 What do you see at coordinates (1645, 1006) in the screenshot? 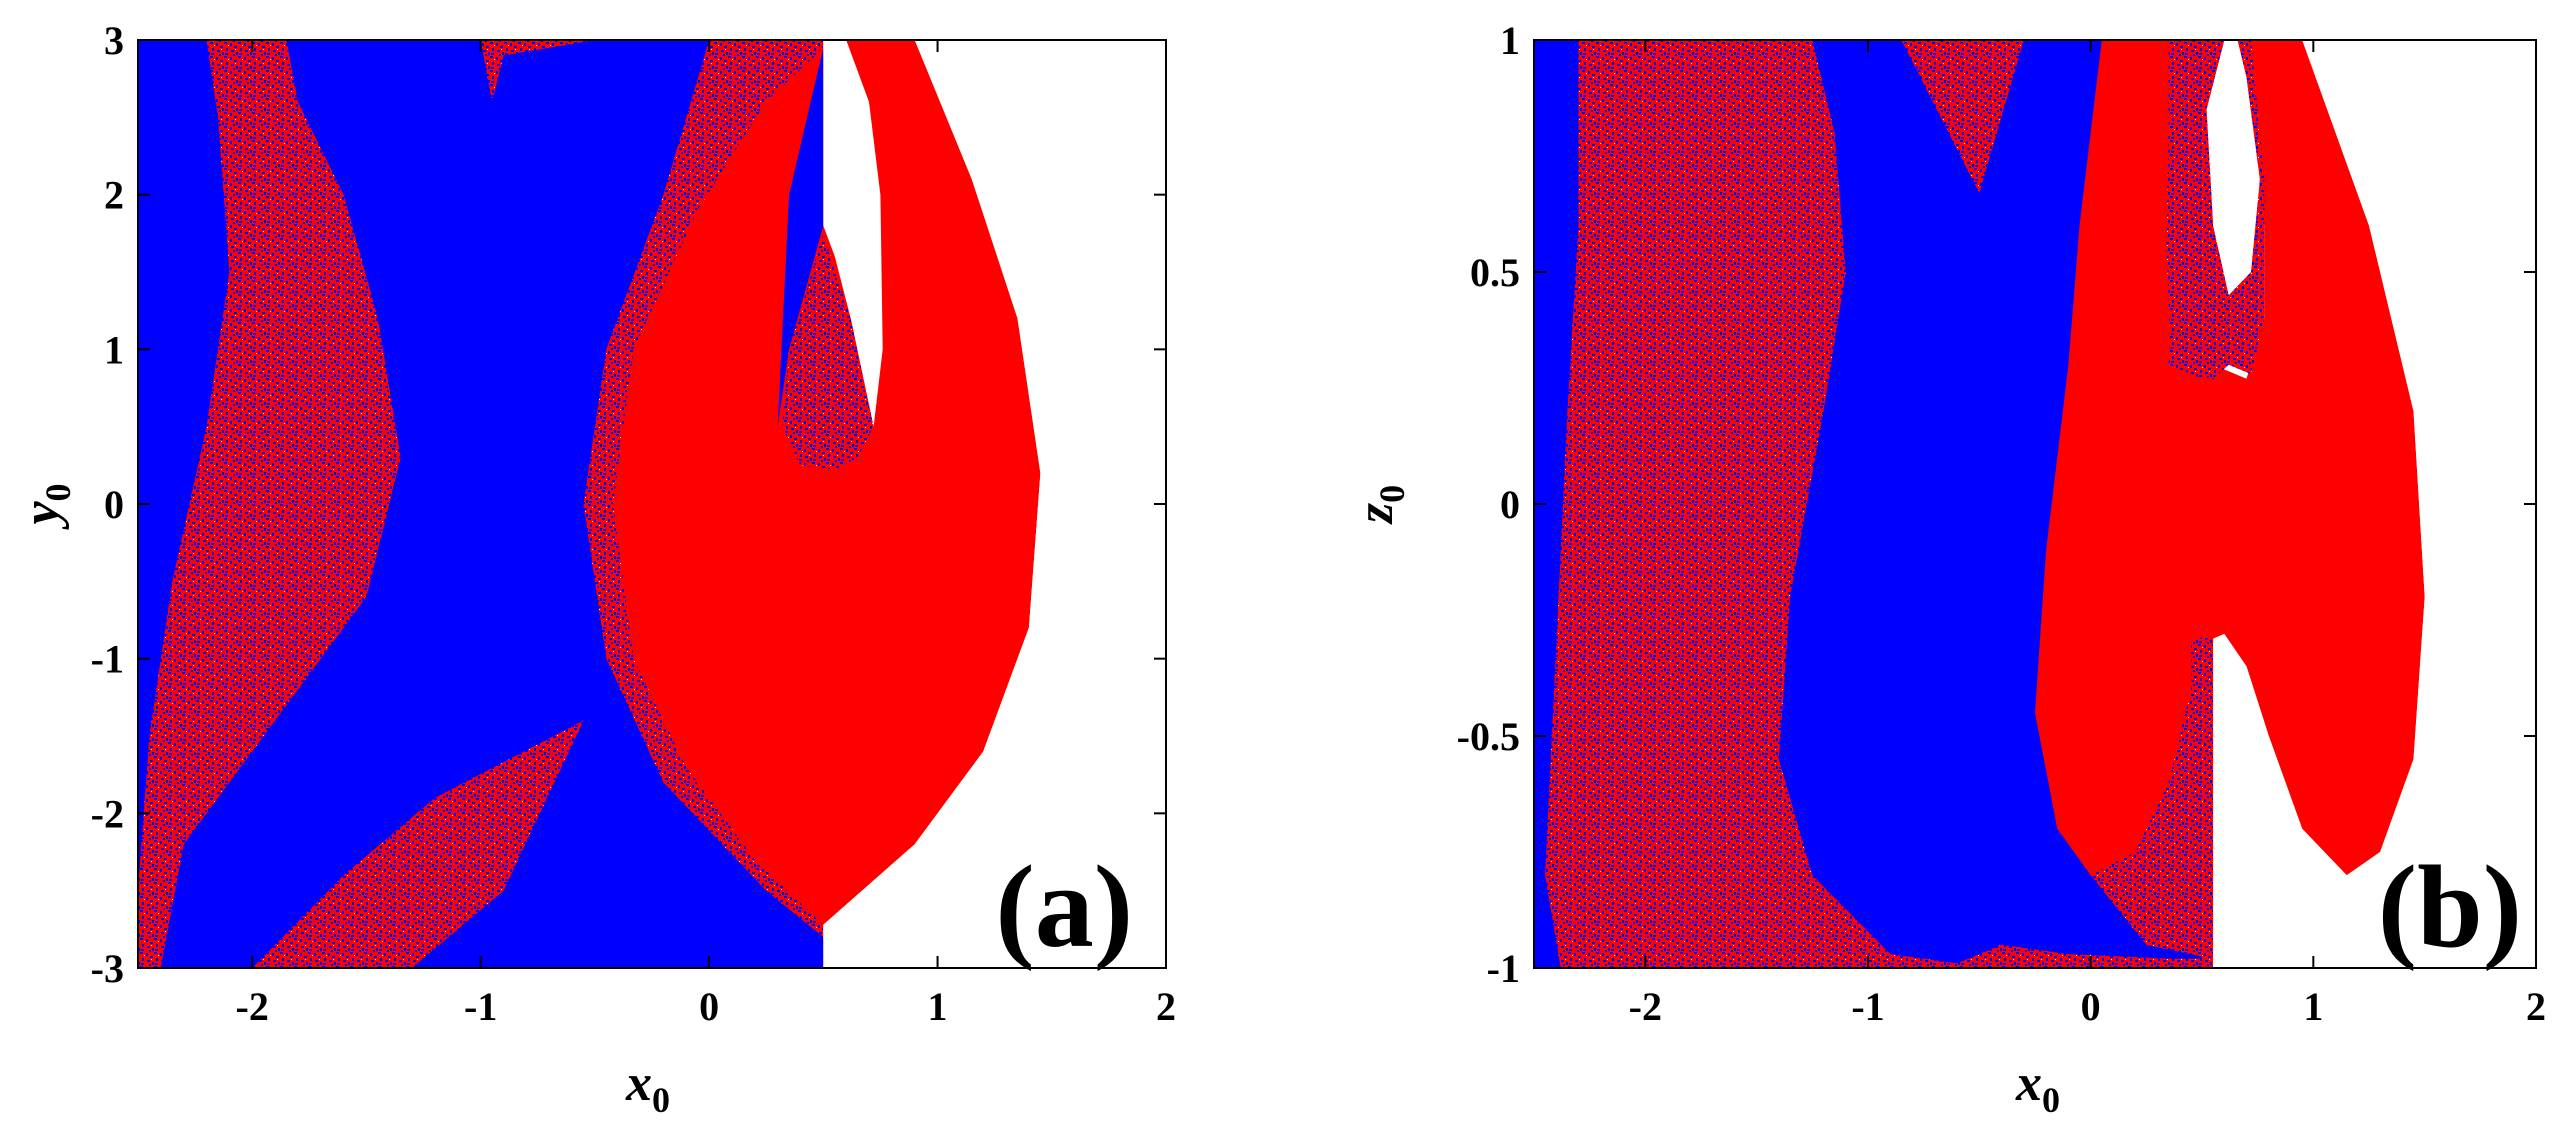
I see `panel-b-x-tick-label: -2` at bounding box center [1645, 1006].